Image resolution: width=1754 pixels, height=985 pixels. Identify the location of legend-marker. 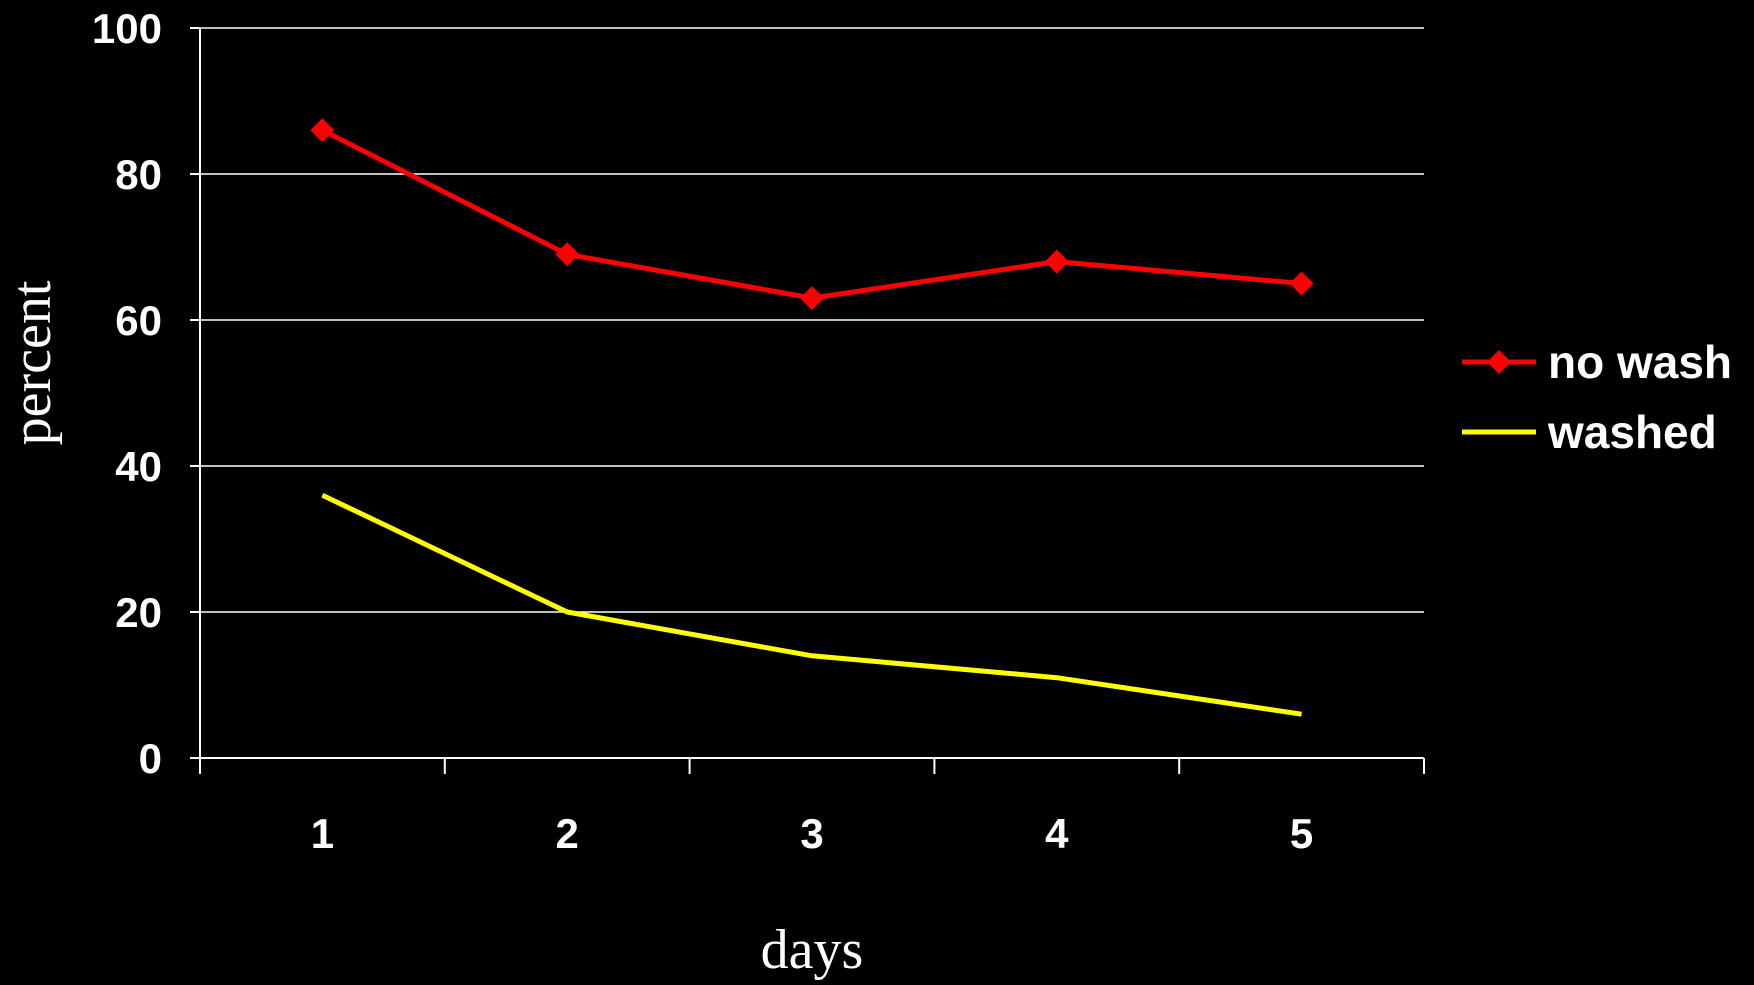
(1499, 362).